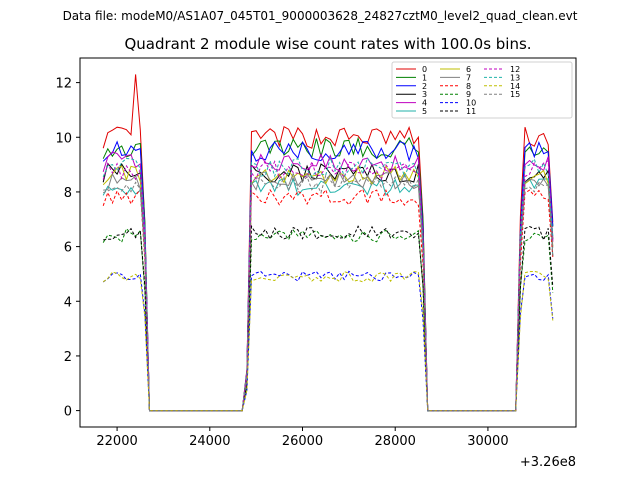 The image size is (640, 480). Describe the element at coordinates (424, 86) in the screenshot. I see `legend-label-2: 2` at that location.